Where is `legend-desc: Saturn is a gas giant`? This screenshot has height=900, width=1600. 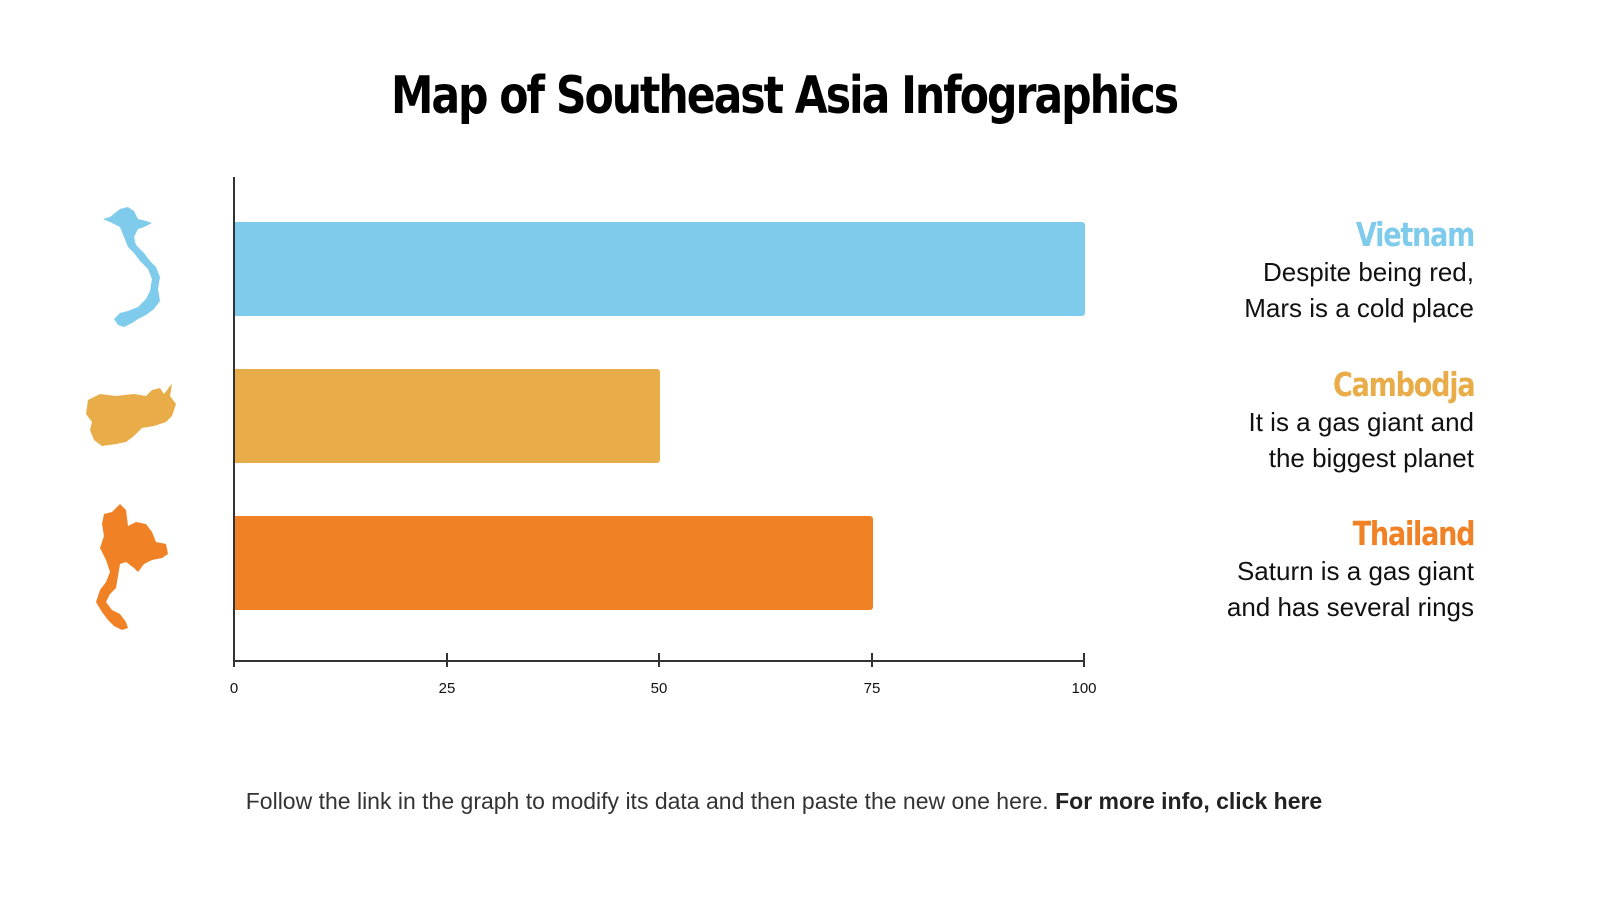 legend-desc: Saturn is a gas giant is located at coordinates (1355, 571).